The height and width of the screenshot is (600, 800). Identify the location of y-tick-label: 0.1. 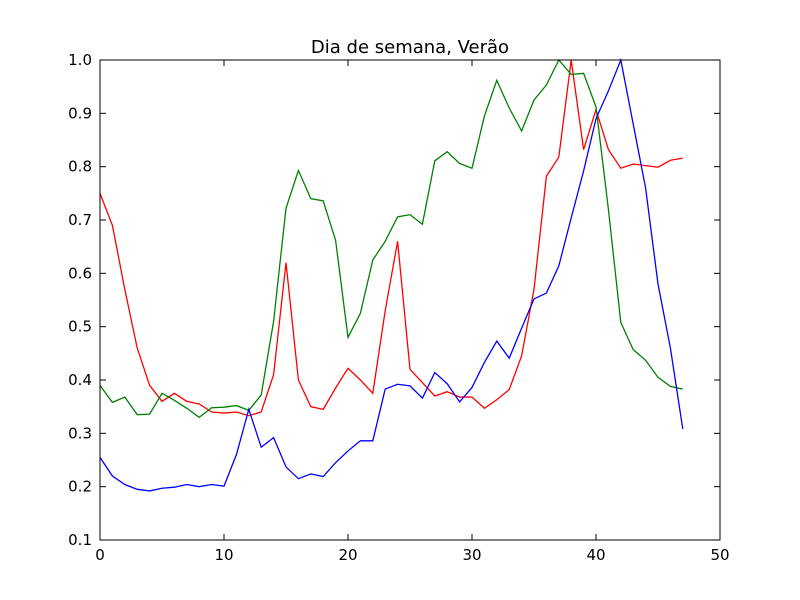
(80, 540).